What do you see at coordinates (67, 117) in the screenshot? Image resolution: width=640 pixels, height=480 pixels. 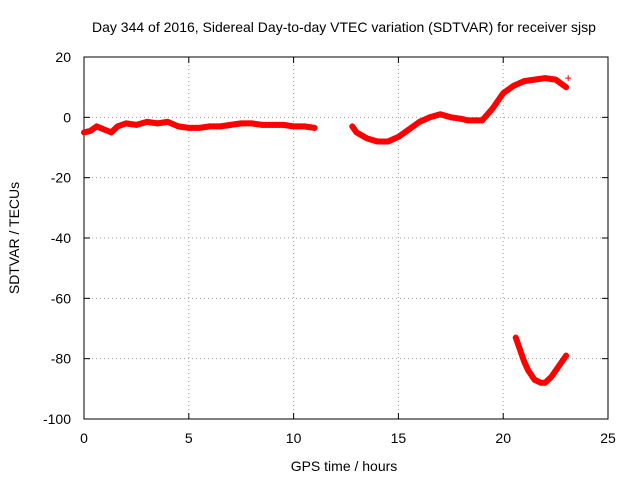 I see `y-tick-label: 0` at bounding box center [67, 117].